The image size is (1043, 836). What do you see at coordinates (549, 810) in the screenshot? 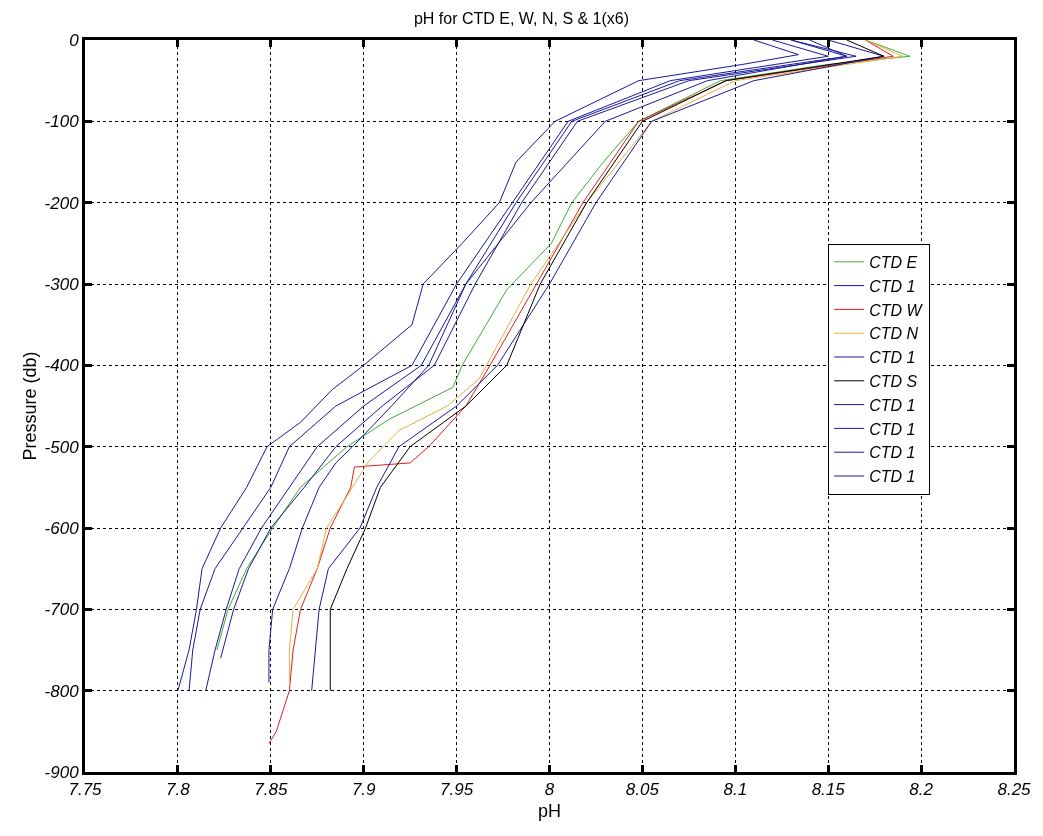
I see `x-axis-title: pH` at bounding box center [549, 810].